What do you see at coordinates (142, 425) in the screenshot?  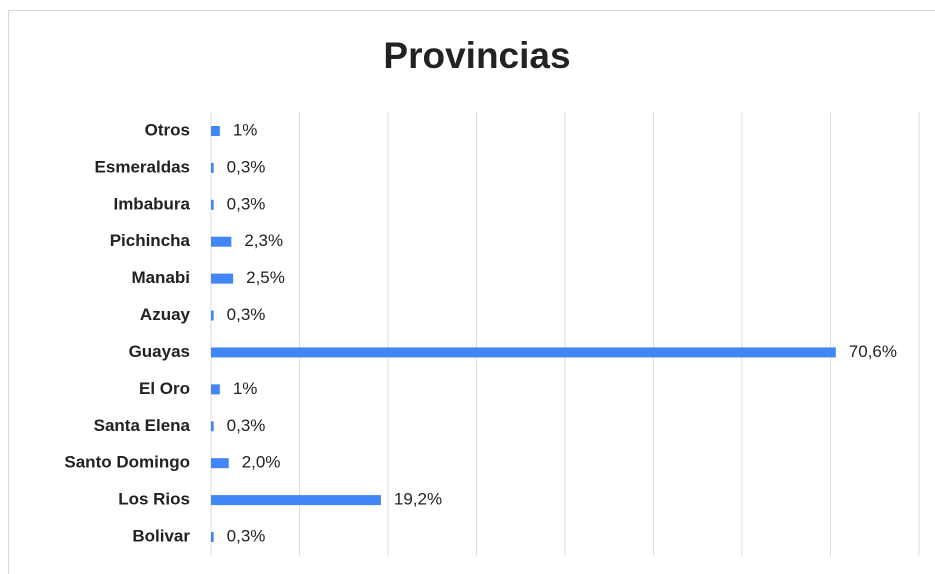 I see `category-label: Santa Elena` at bounding box center [142, 425].